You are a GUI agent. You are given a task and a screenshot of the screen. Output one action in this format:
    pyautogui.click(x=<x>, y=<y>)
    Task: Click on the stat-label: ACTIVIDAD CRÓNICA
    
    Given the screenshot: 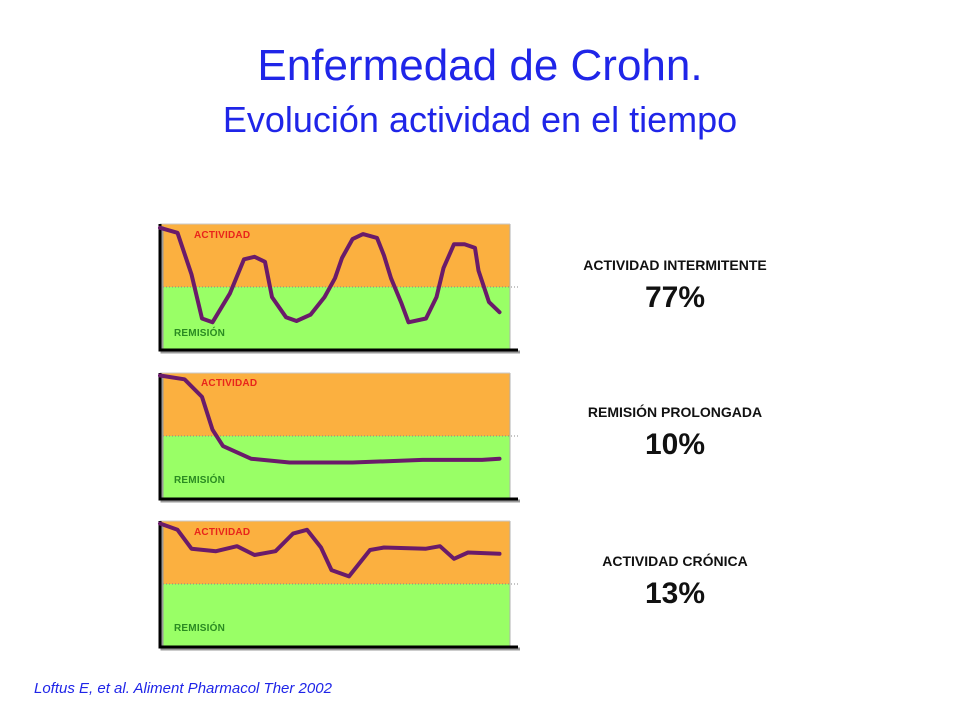 What is the action you would take?
    pyautogui.click(x=675, y=561)
    